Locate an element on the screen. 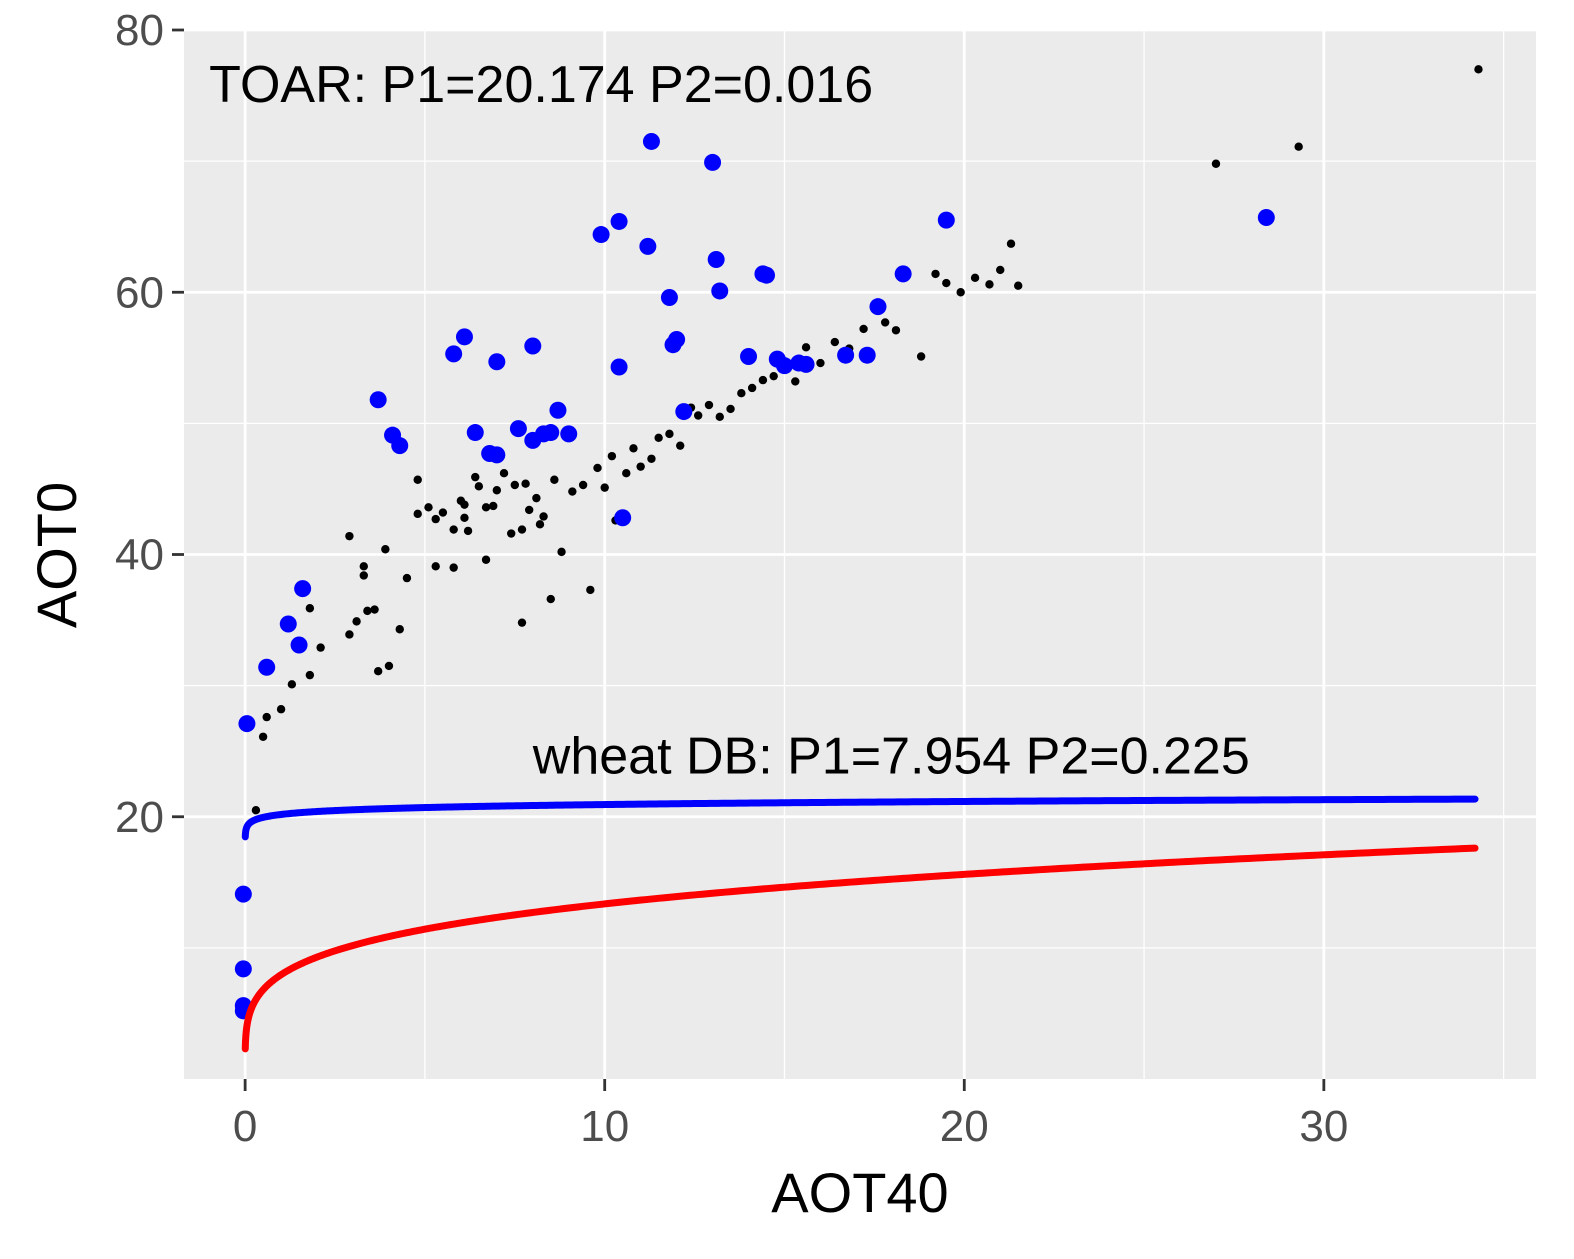  y-tick-label: 40 is located at coordinates (139, 555).